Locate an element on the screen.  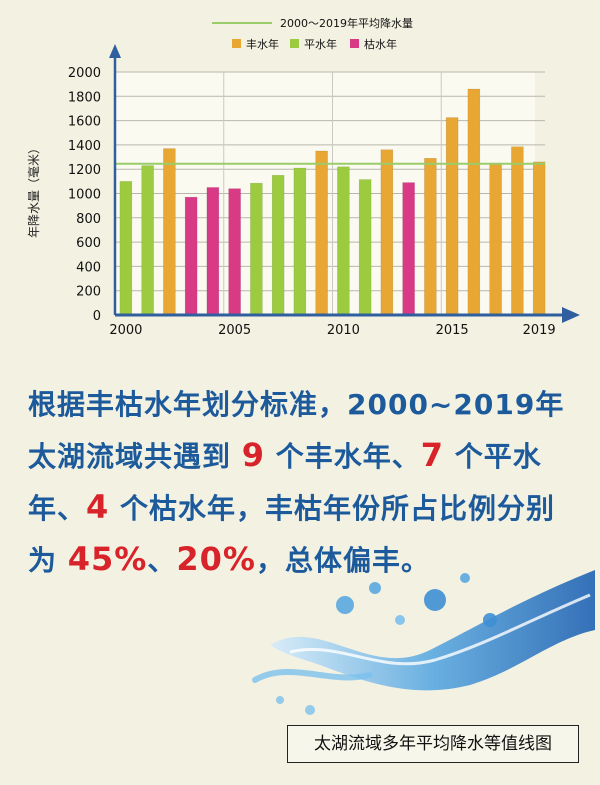
bar-2002 is located at coordinates (169, 232).